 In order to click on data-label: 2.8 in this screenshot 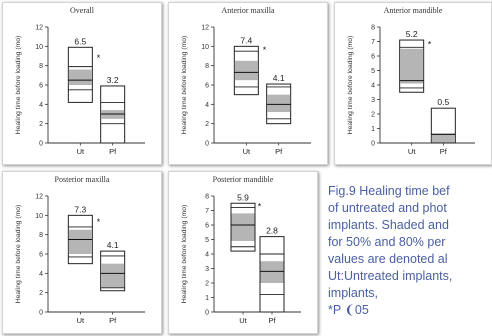, I will do `click(272, 231)`.